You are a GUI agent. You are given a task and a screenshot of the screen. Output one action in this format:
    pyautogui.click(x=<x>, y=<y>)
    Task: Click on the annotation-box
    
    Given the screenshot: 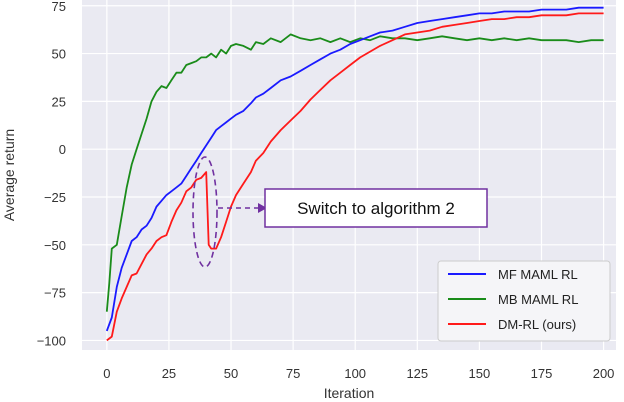 What is the action you would take?
    pyautogui.click(x=376, y=208)
    